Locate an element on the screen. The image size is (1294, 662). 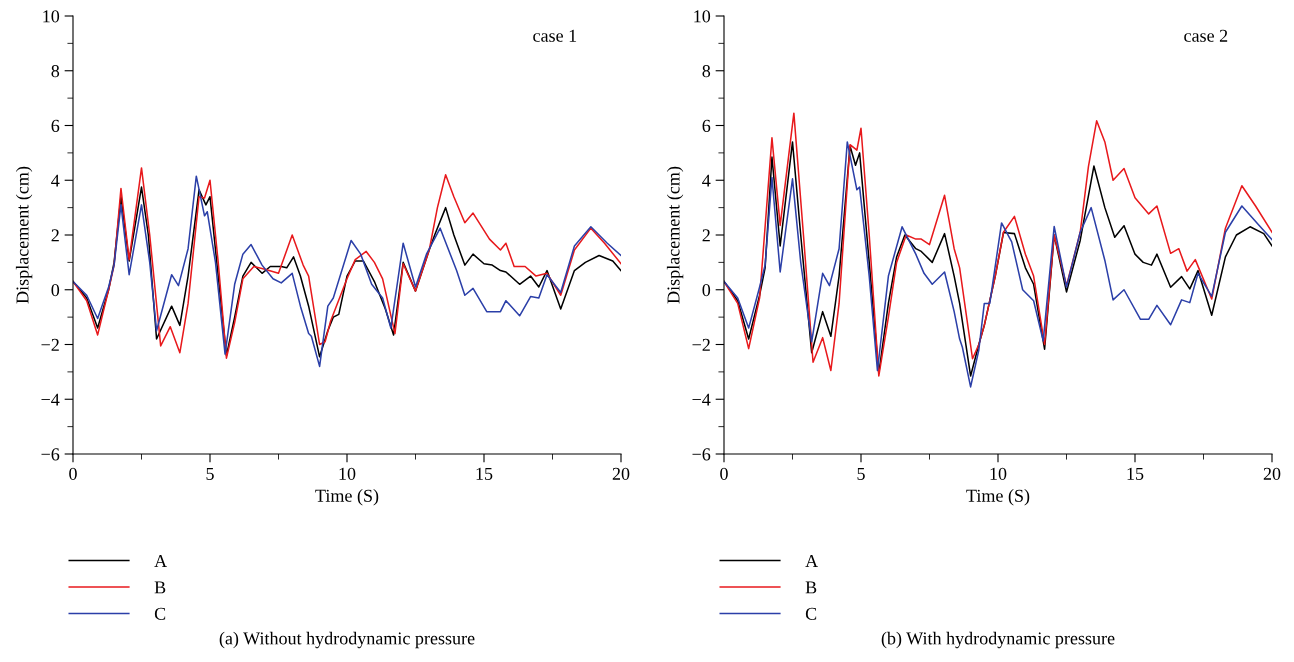
annotation: case 2 is located at coordinates (1206, 35).